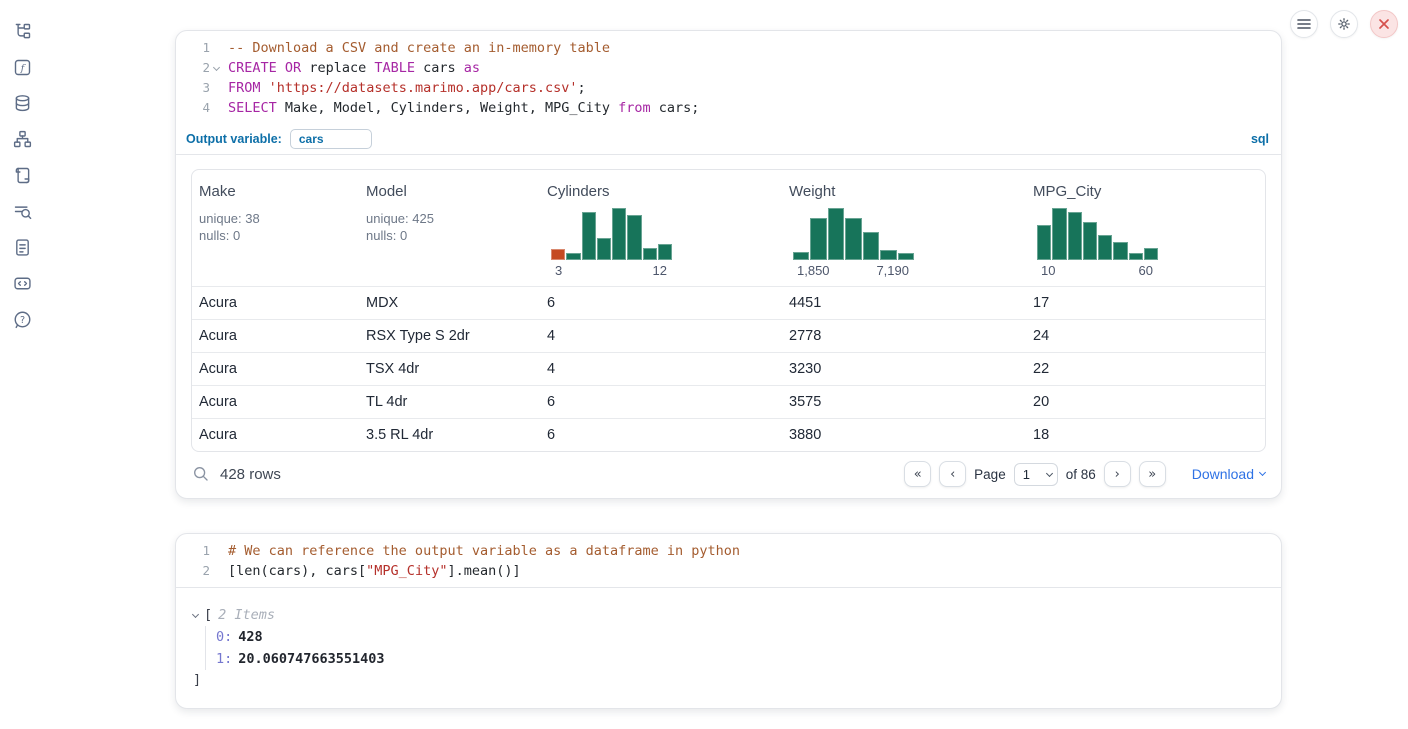 This screenshot has width=1408, height=729. I want to click on column-header: MPG_City 10 60, so click(1145, 228).